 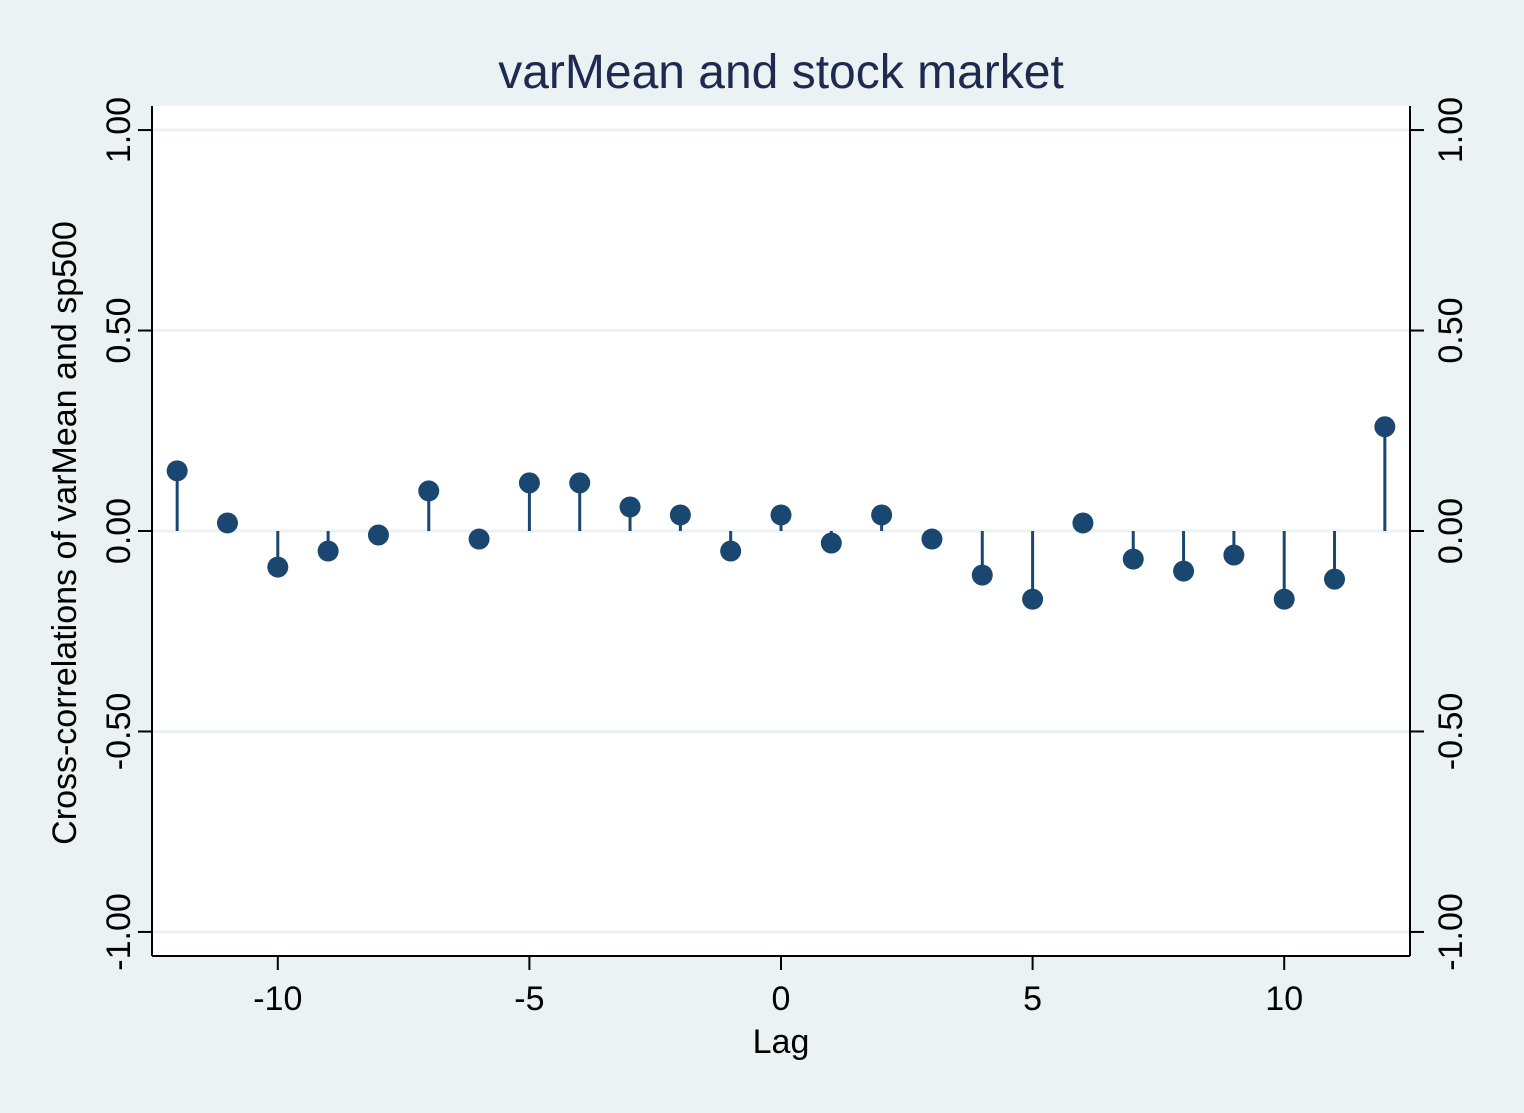 I want to click on y-tick-label-left-0: -1.00, so click(x=119, y=932).